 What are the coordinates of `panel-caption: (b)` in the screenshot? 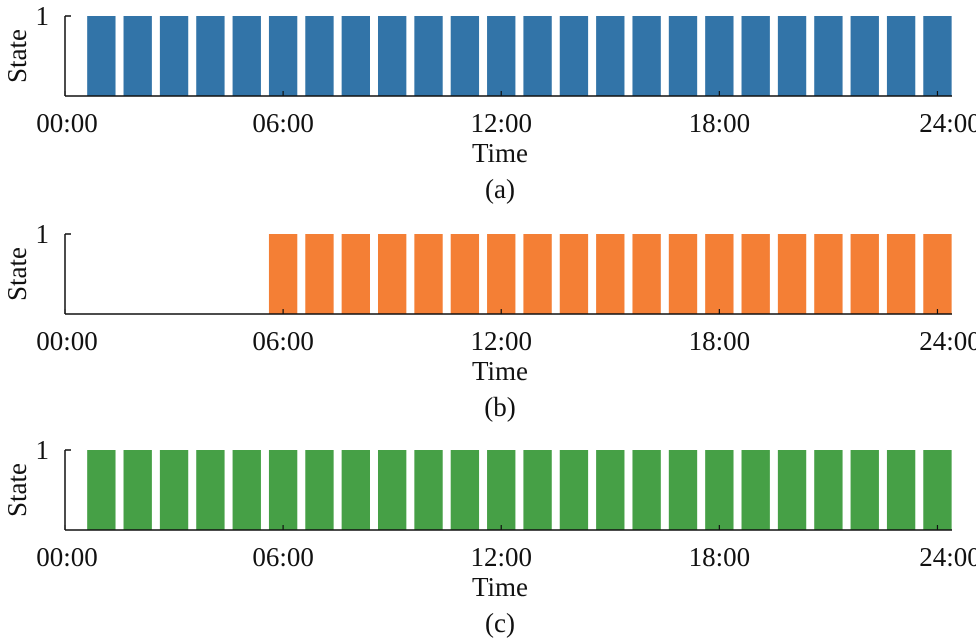 It's located at (499, 407).